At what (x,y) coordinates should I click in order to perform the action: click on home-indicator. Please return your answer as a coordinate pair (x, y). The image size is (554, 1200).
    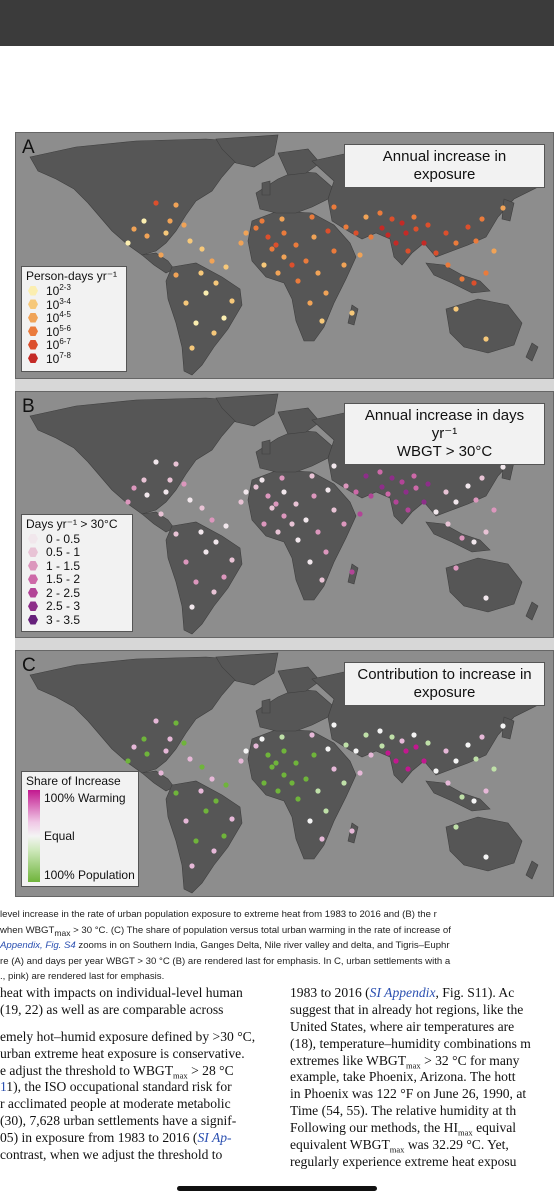
    Looking at the image, I should click on (277, 1188).